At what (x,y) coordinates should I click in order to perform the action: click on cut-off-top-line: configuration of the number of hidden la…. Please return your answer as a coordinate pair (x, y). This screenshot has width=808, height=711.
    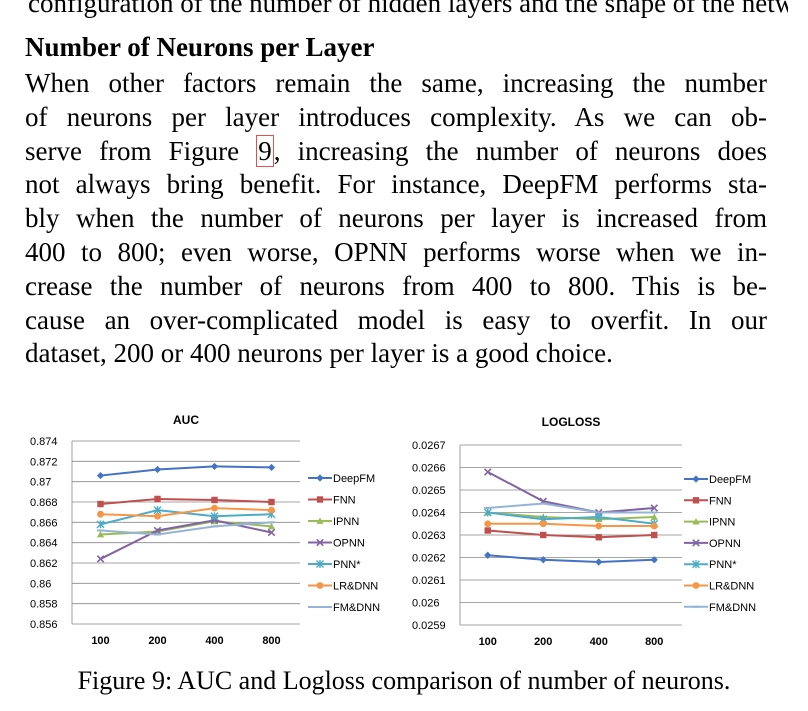
    Looking at the image, I should click on (408, 9).